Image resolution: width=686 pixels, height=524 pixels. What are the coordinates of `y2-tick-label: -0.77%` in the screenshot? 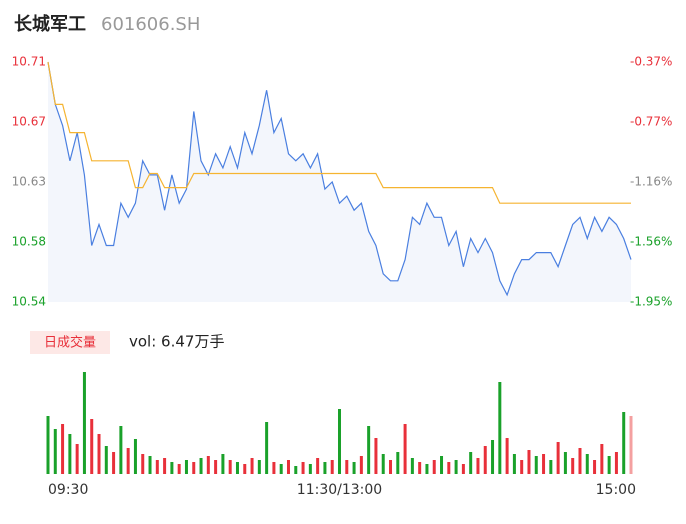 It's located at (651, 122).